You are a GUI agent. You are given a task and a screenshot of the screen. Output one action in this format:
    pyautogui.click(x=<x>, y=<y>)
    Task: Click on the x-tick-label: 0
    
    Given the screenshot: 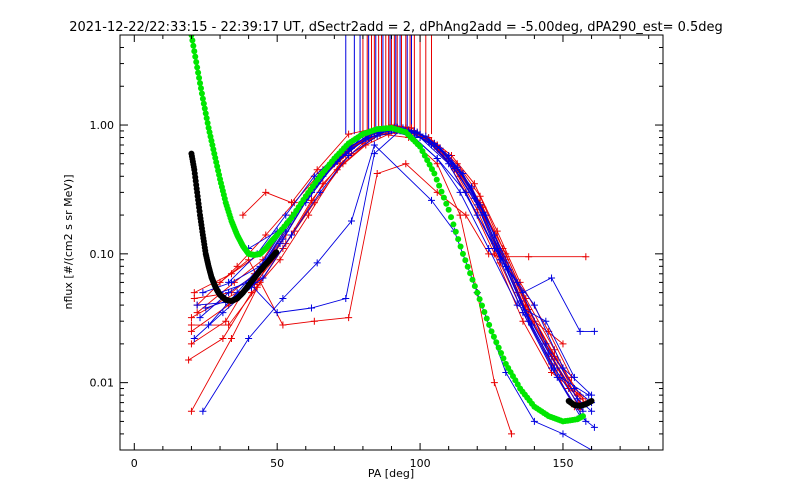 What is the action you would take?
    pyautogui.click(x=134, y=463)
    